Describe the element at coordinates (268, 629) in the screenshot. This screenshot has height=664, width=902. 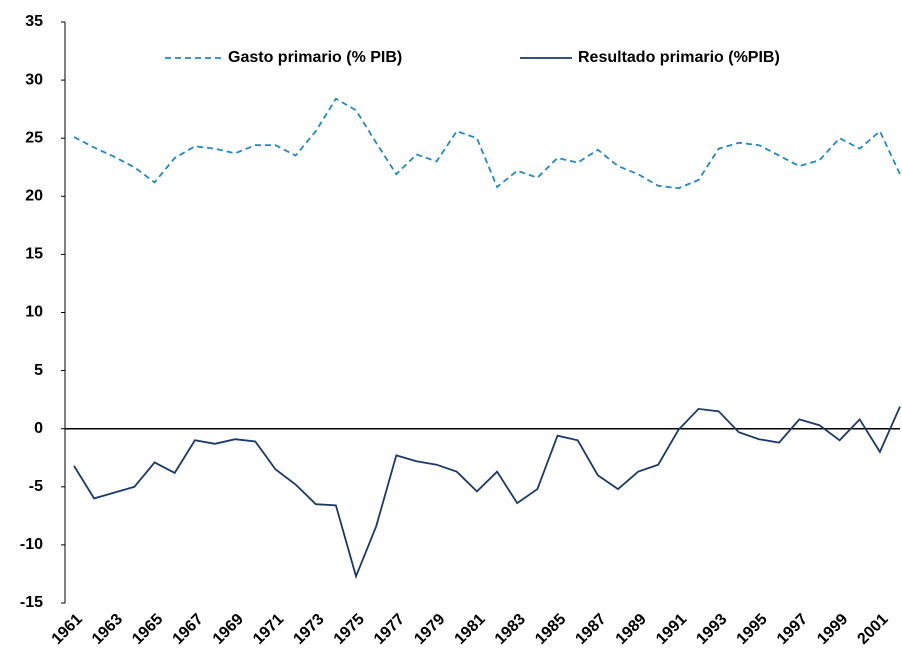
I see `x-tick-label: 1971` at that location.